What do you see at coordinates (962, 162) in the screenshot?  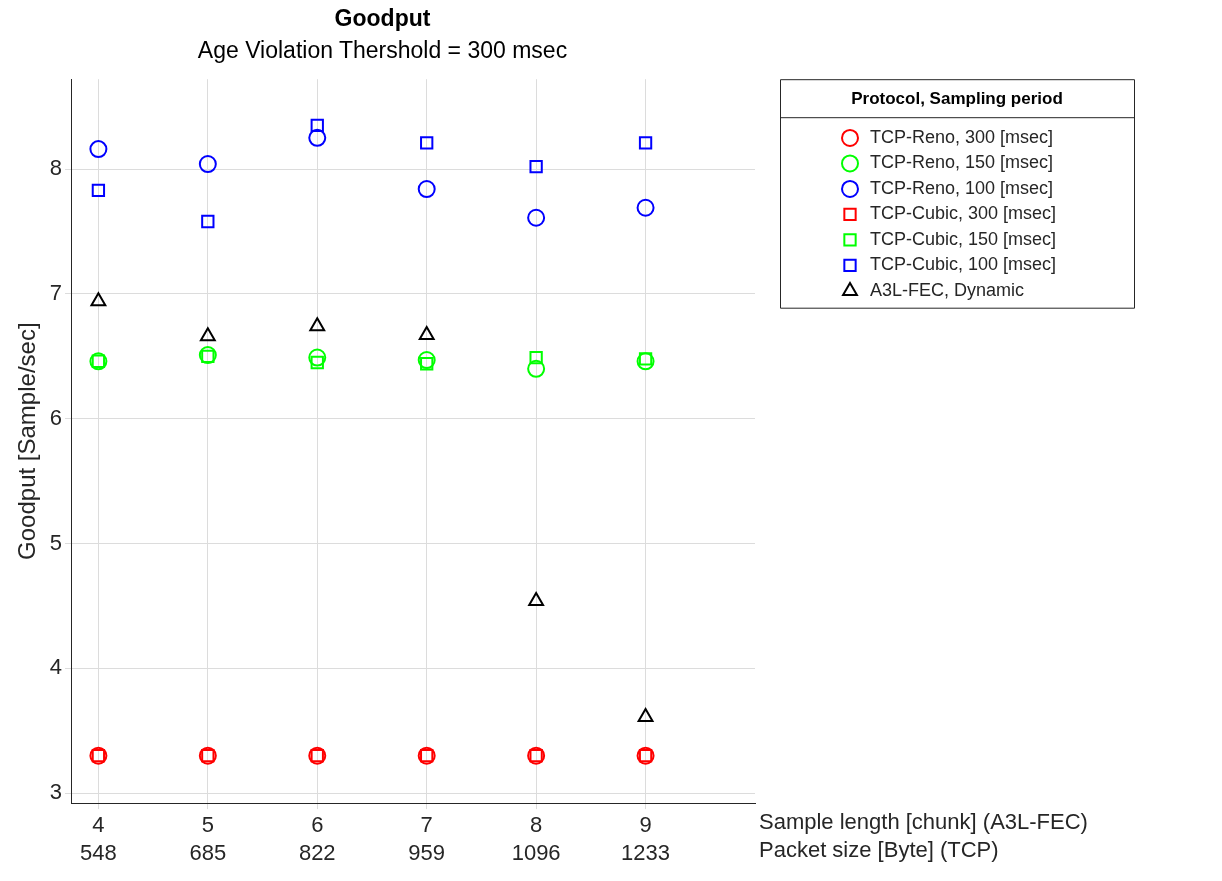 I see `legend-label: TCP-Reno, 150 [msec]` at bounding box center [962, 162].